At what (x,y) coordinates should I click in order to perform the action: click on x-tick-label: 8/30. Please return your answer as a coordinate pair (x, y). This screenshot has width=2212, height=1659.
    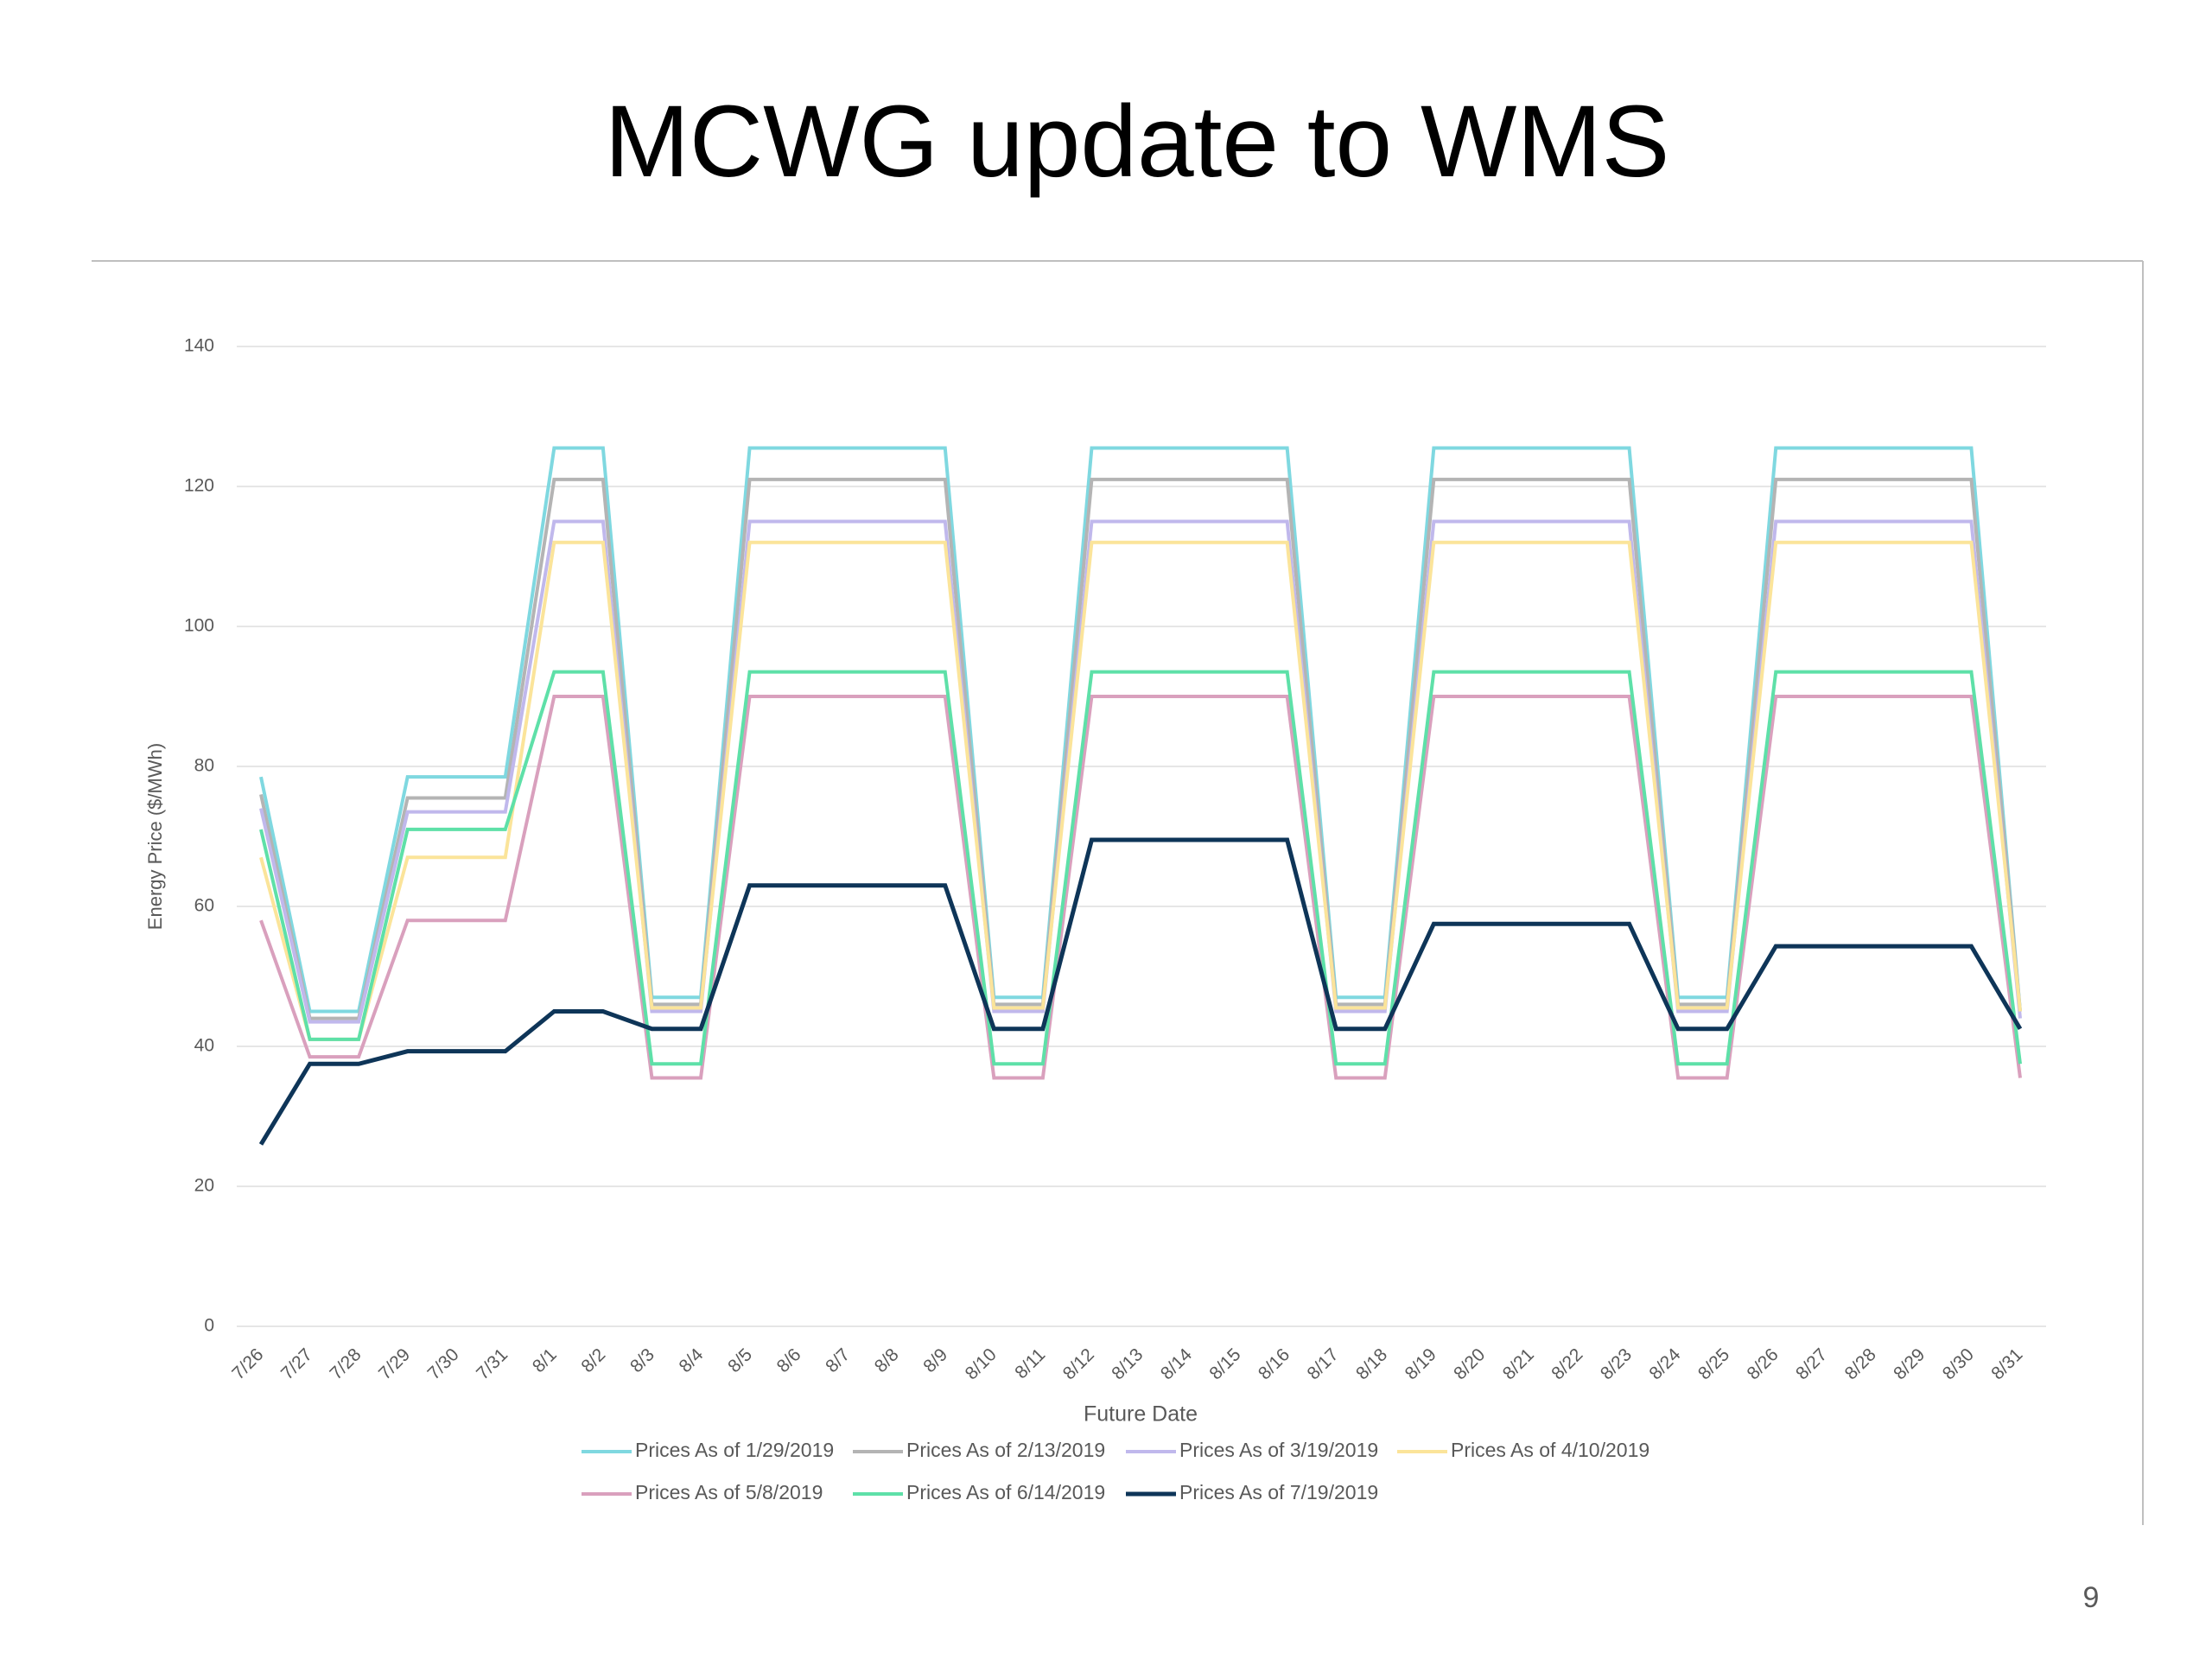
    Looking at the image, I should click on (1958, 1363).